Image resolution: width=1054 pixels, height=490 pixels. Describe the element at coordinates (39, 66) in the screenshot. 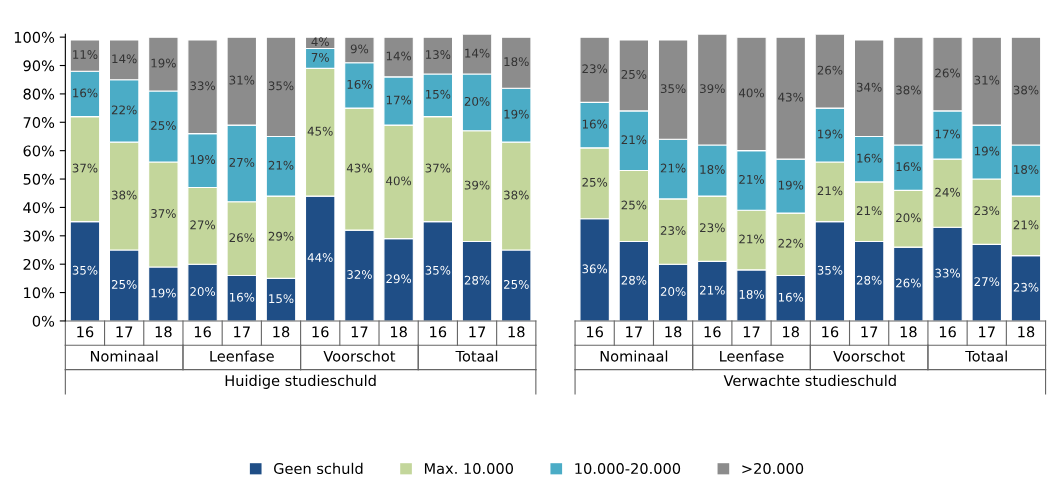

I see `y-tick-label: 90%` at that location.